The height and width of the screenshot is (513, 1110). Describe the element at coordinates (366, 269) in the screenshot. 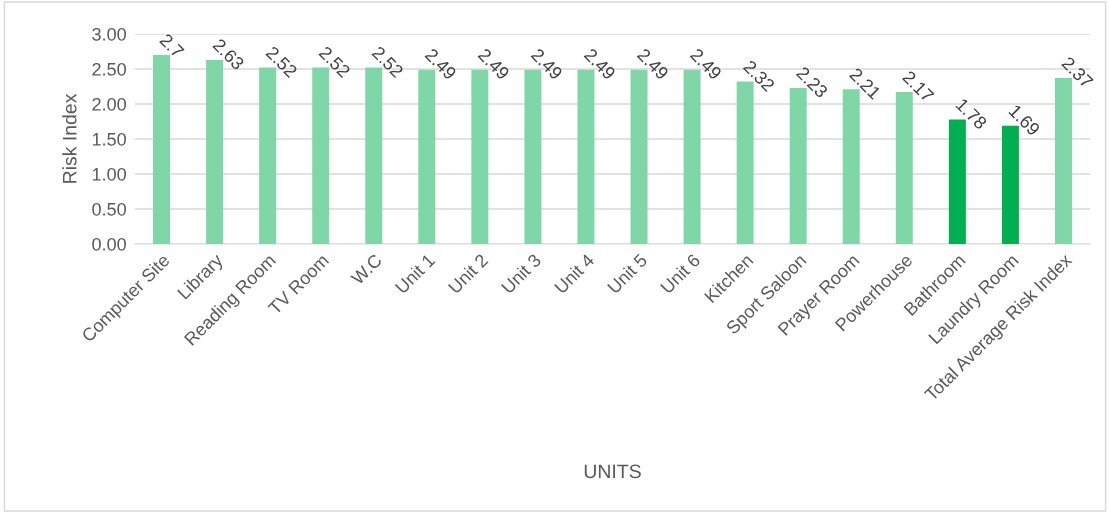

I see `x-tick-label: W.C` at that location.